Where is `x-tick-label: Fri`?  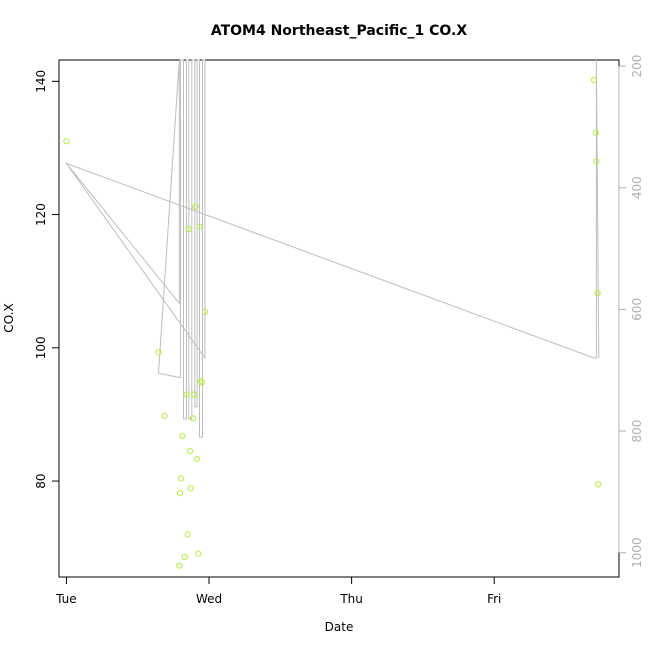
x-tick-label: Fri is located at coordinates (494, 599).